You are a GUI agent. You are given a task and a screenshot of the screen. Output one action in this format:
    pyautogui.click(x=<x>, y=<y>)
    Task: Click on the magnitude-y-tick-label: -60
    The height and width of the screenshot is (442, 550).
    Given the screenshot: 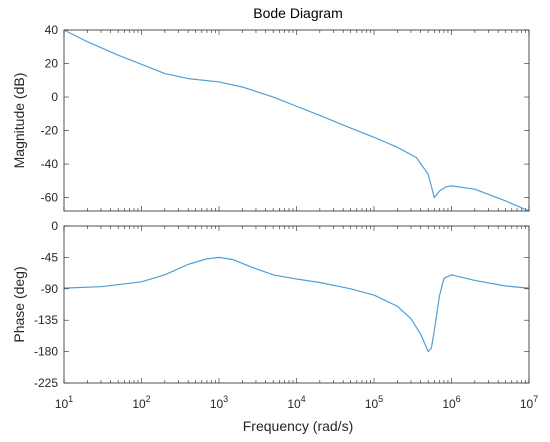 What is the action you would take?
    pyautogui.click(x=50, y=198)
    